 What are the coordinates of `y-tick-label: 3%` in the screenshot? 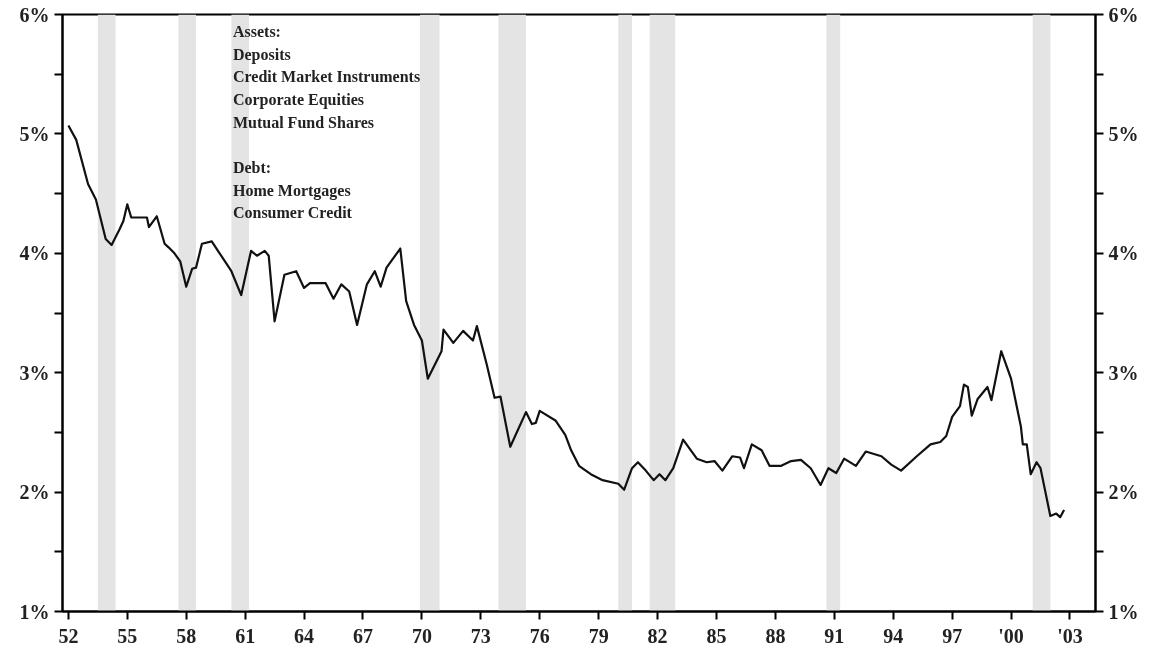 It's located at (34, 372).